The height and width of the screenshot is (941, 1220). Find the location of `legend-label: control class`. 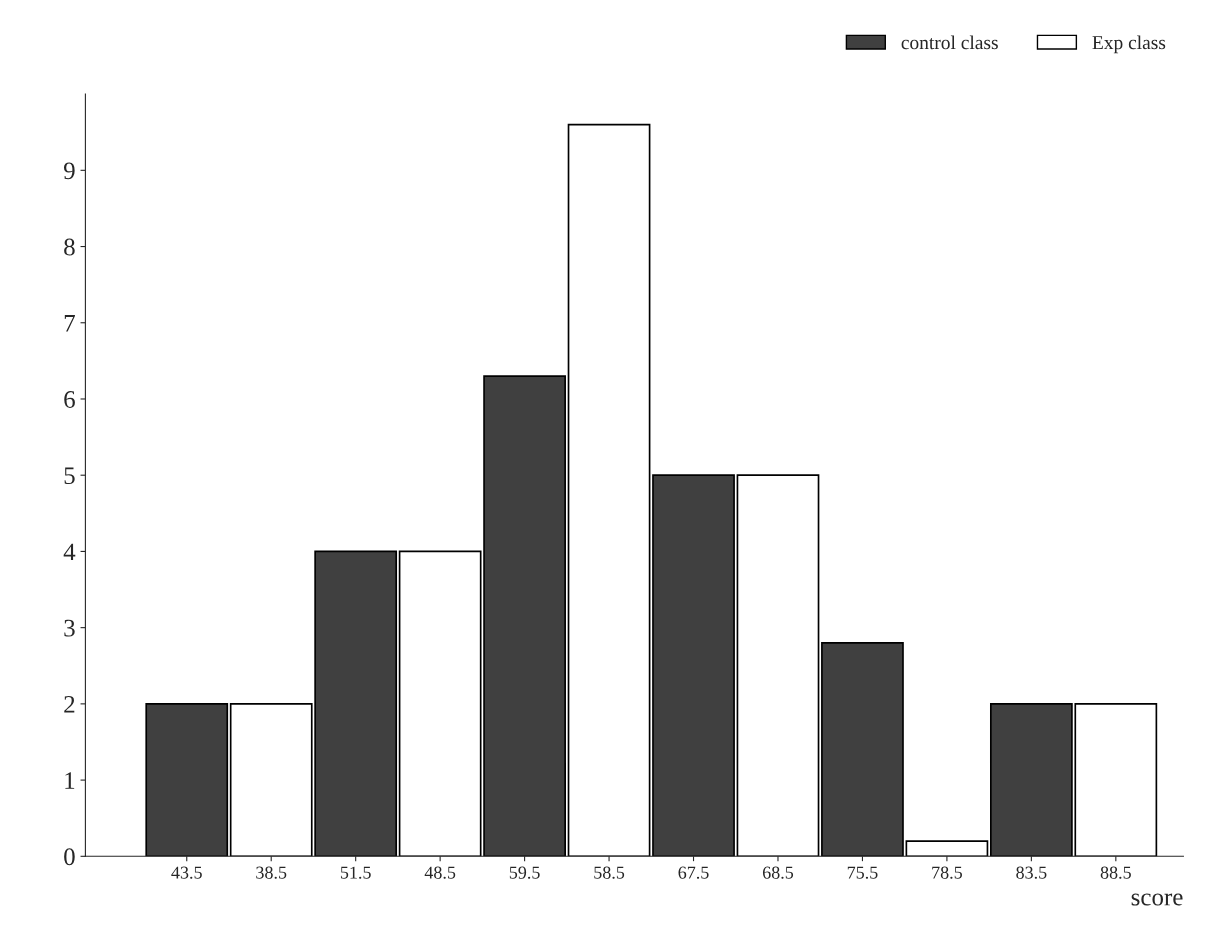

legend-label: control class is located at coordinates (949, 42).